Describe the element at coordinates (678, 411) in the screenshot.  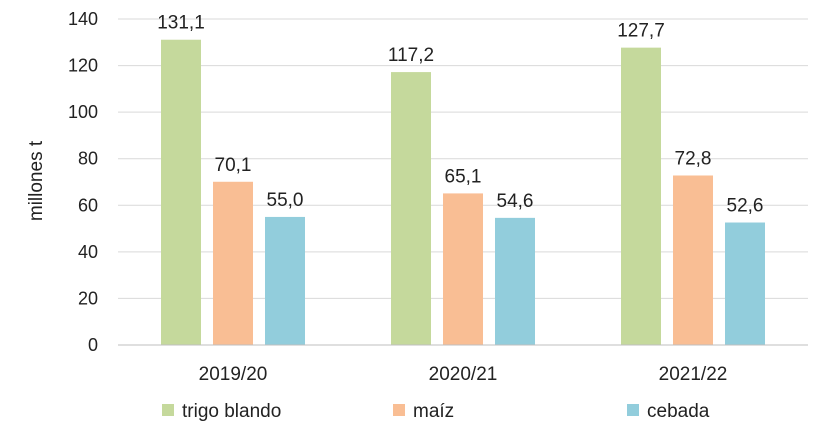
I see `legend-label: cebada` at that location.